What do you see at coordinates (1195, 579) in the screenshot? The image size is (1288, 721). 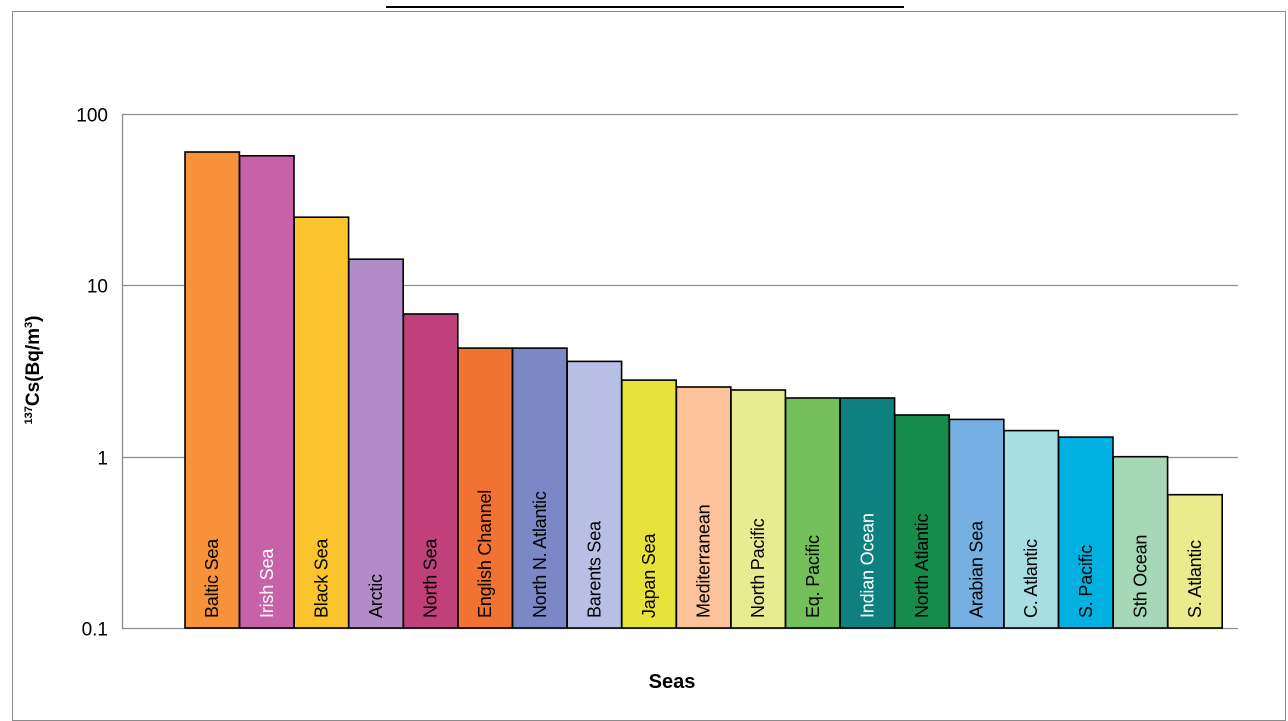 I see `bar-label: S. Atlantic` at bounding box center [1195, 579].